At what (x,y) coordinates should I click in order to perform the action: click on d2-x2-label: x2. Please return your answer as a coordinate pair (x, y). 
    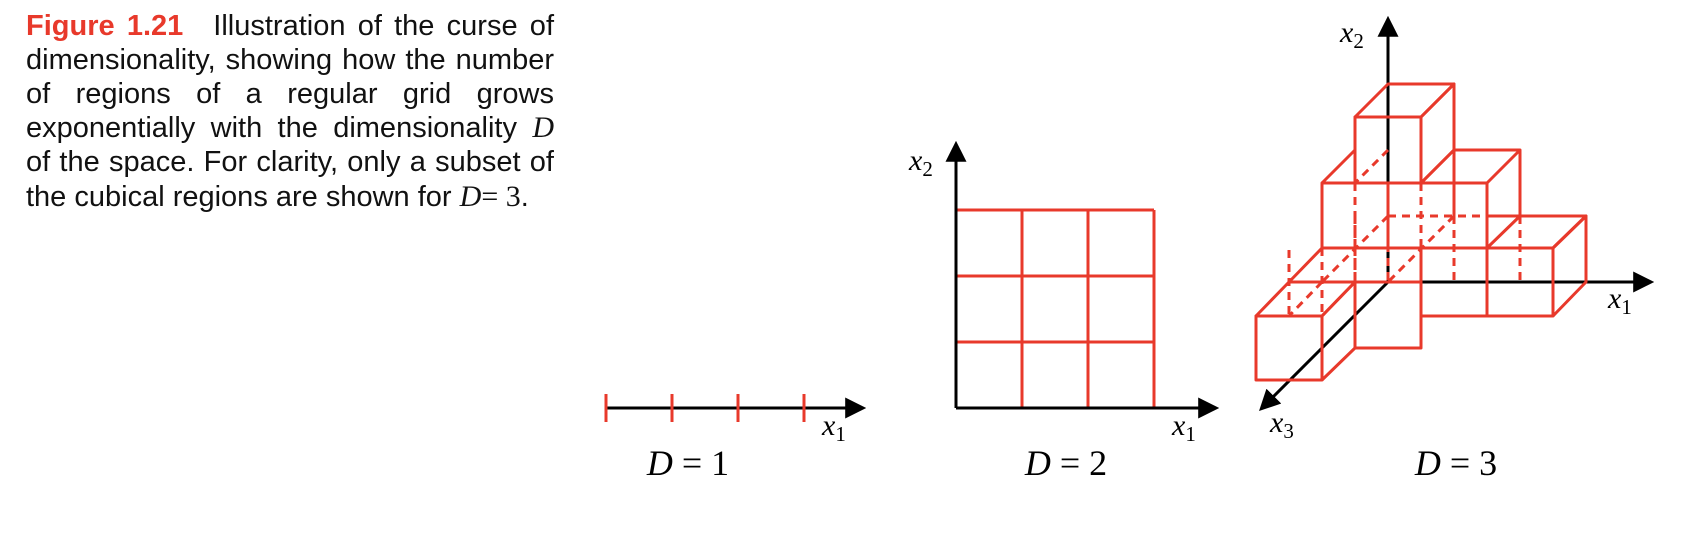
    Looking at the image, I should click on (920, 162).